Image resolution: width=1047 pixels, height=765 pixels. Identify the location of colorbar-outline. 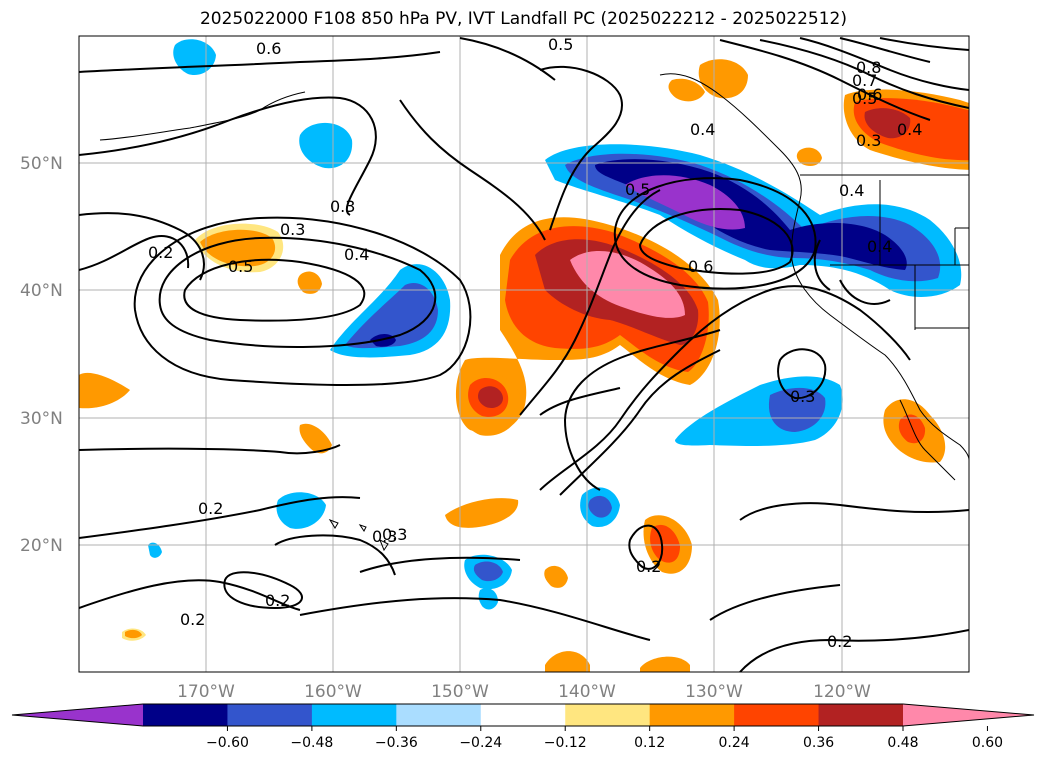
(523, 715).